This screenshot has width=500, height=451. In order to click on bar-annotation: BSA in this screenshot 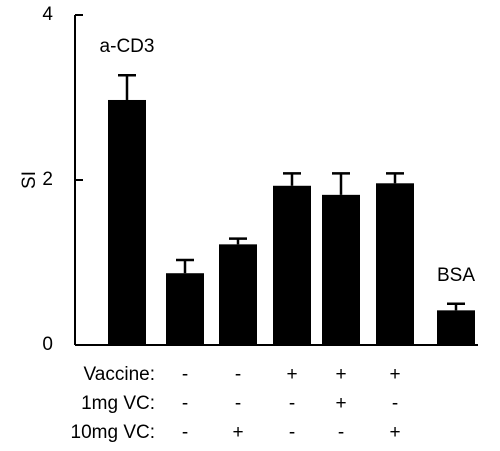, I will do `click(456, 275)`.